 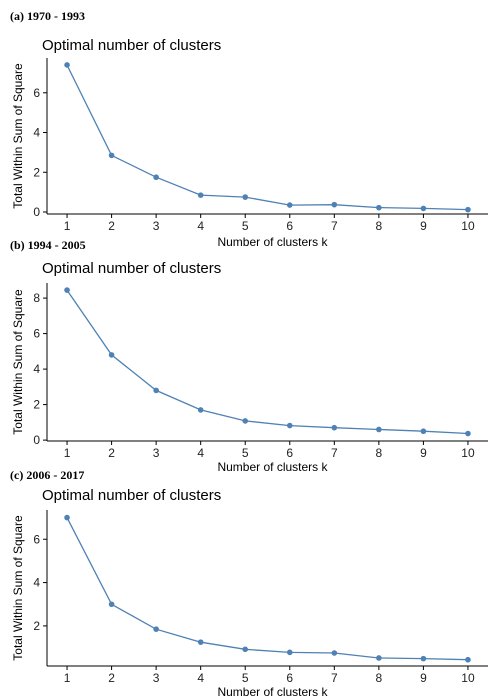 I want to click on panel-label: (a) 1970 - 1993, so click(x=47, y=16).